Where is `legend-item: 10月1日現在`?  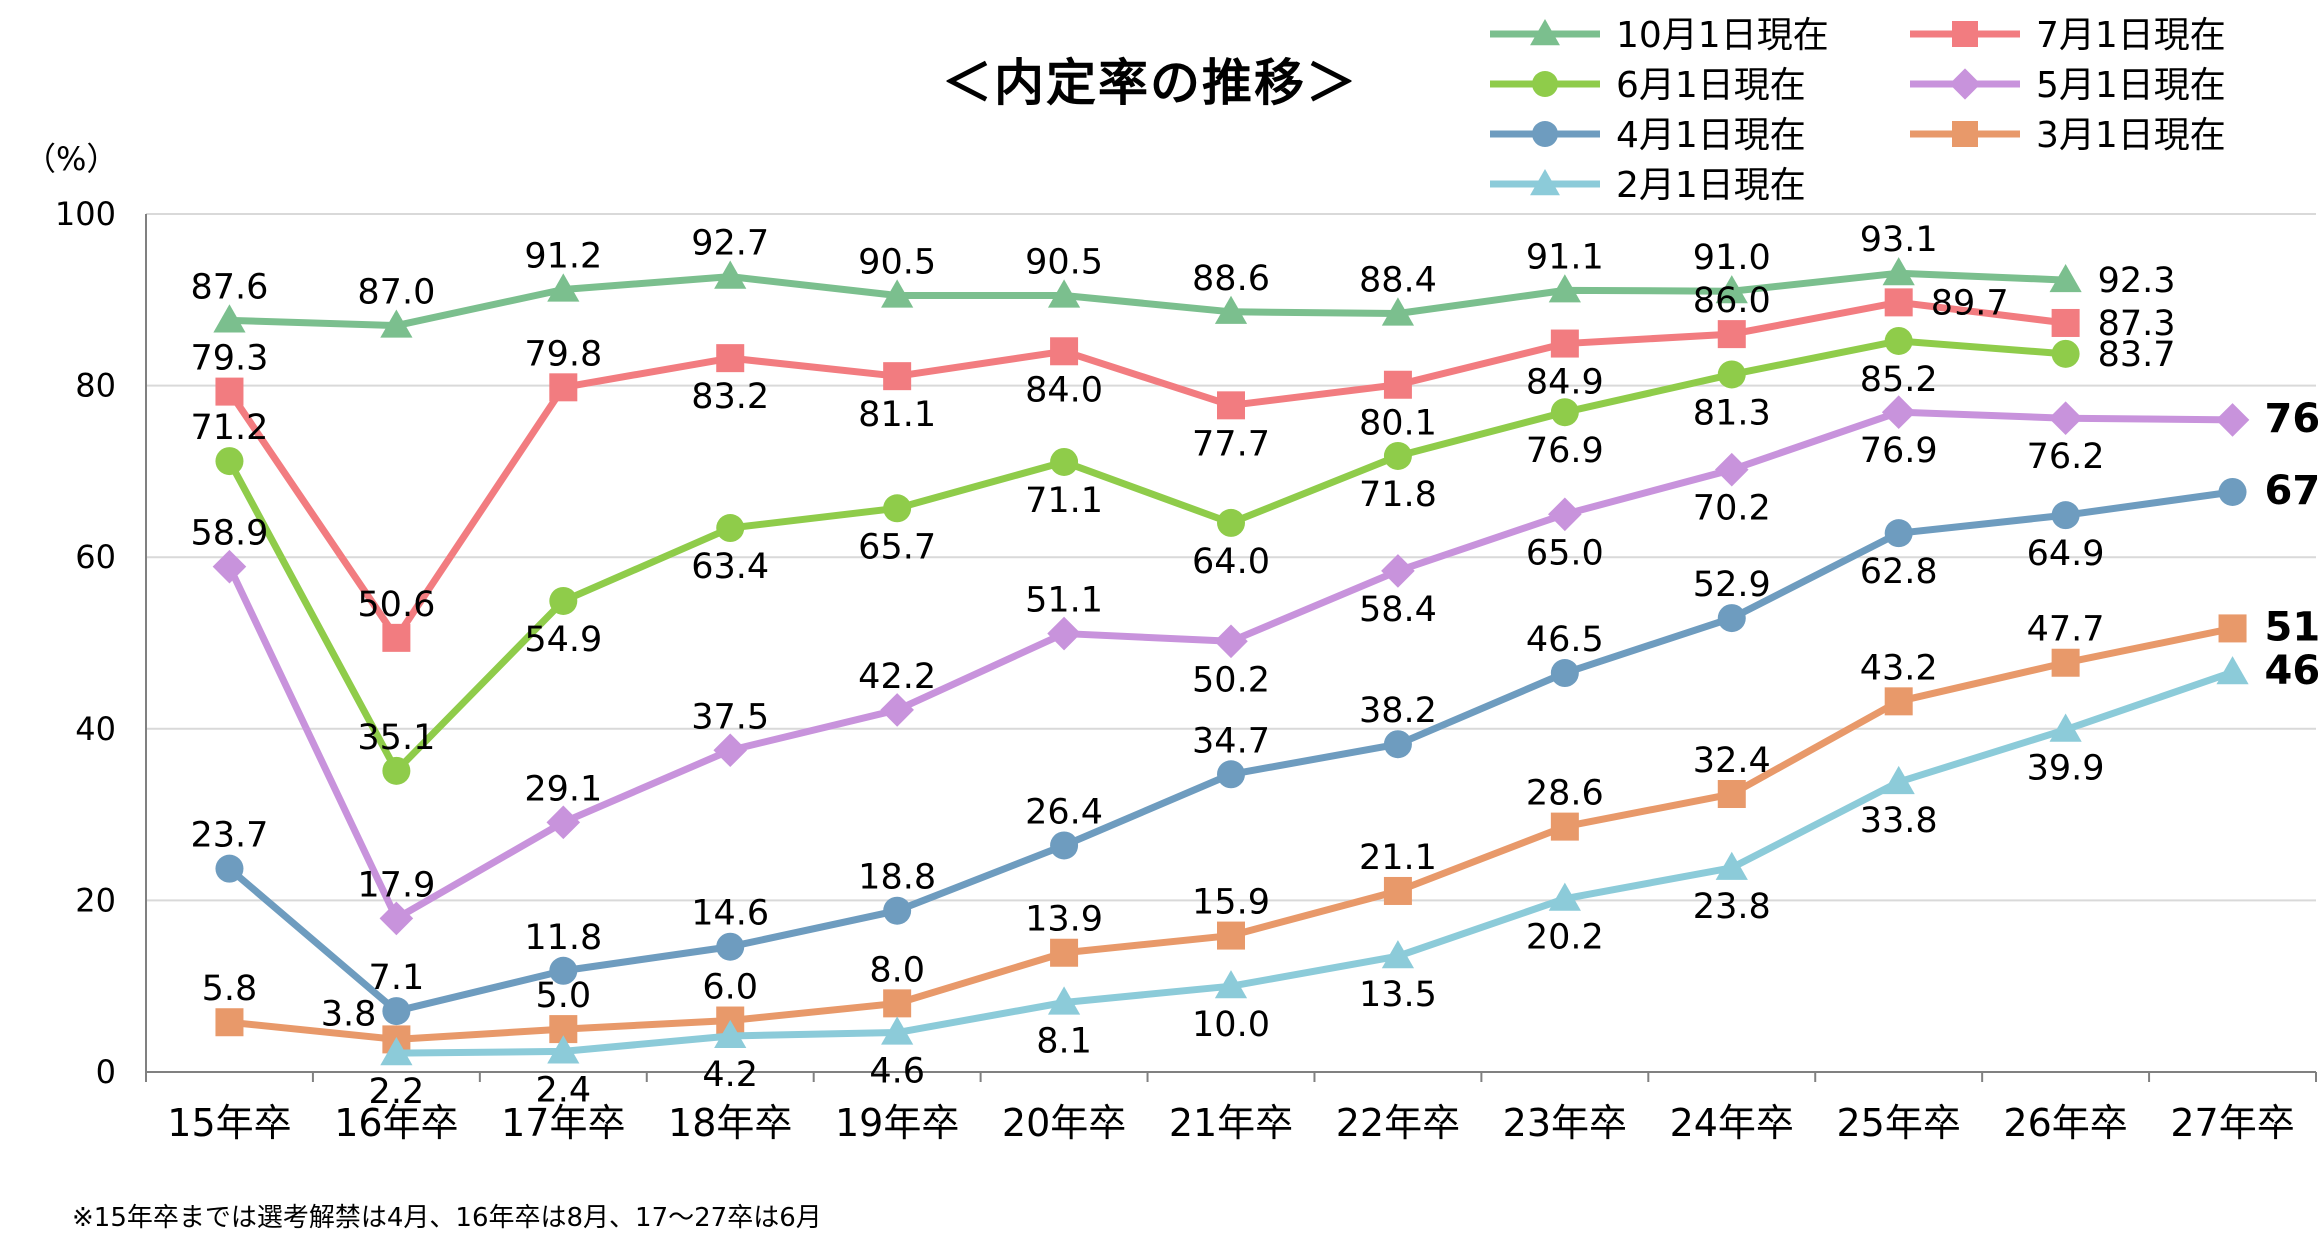 legend-item: 10月1日現在 is located at coordinates (1659, 35).